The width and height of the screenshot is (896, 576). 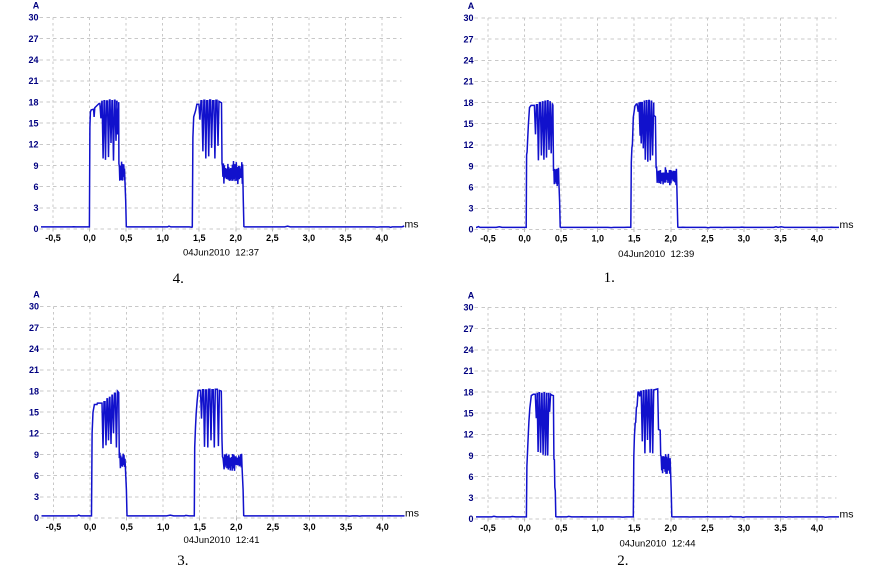 I want to click on svg-text: 04Jun2010 12:44, so click(x=657, y=544).